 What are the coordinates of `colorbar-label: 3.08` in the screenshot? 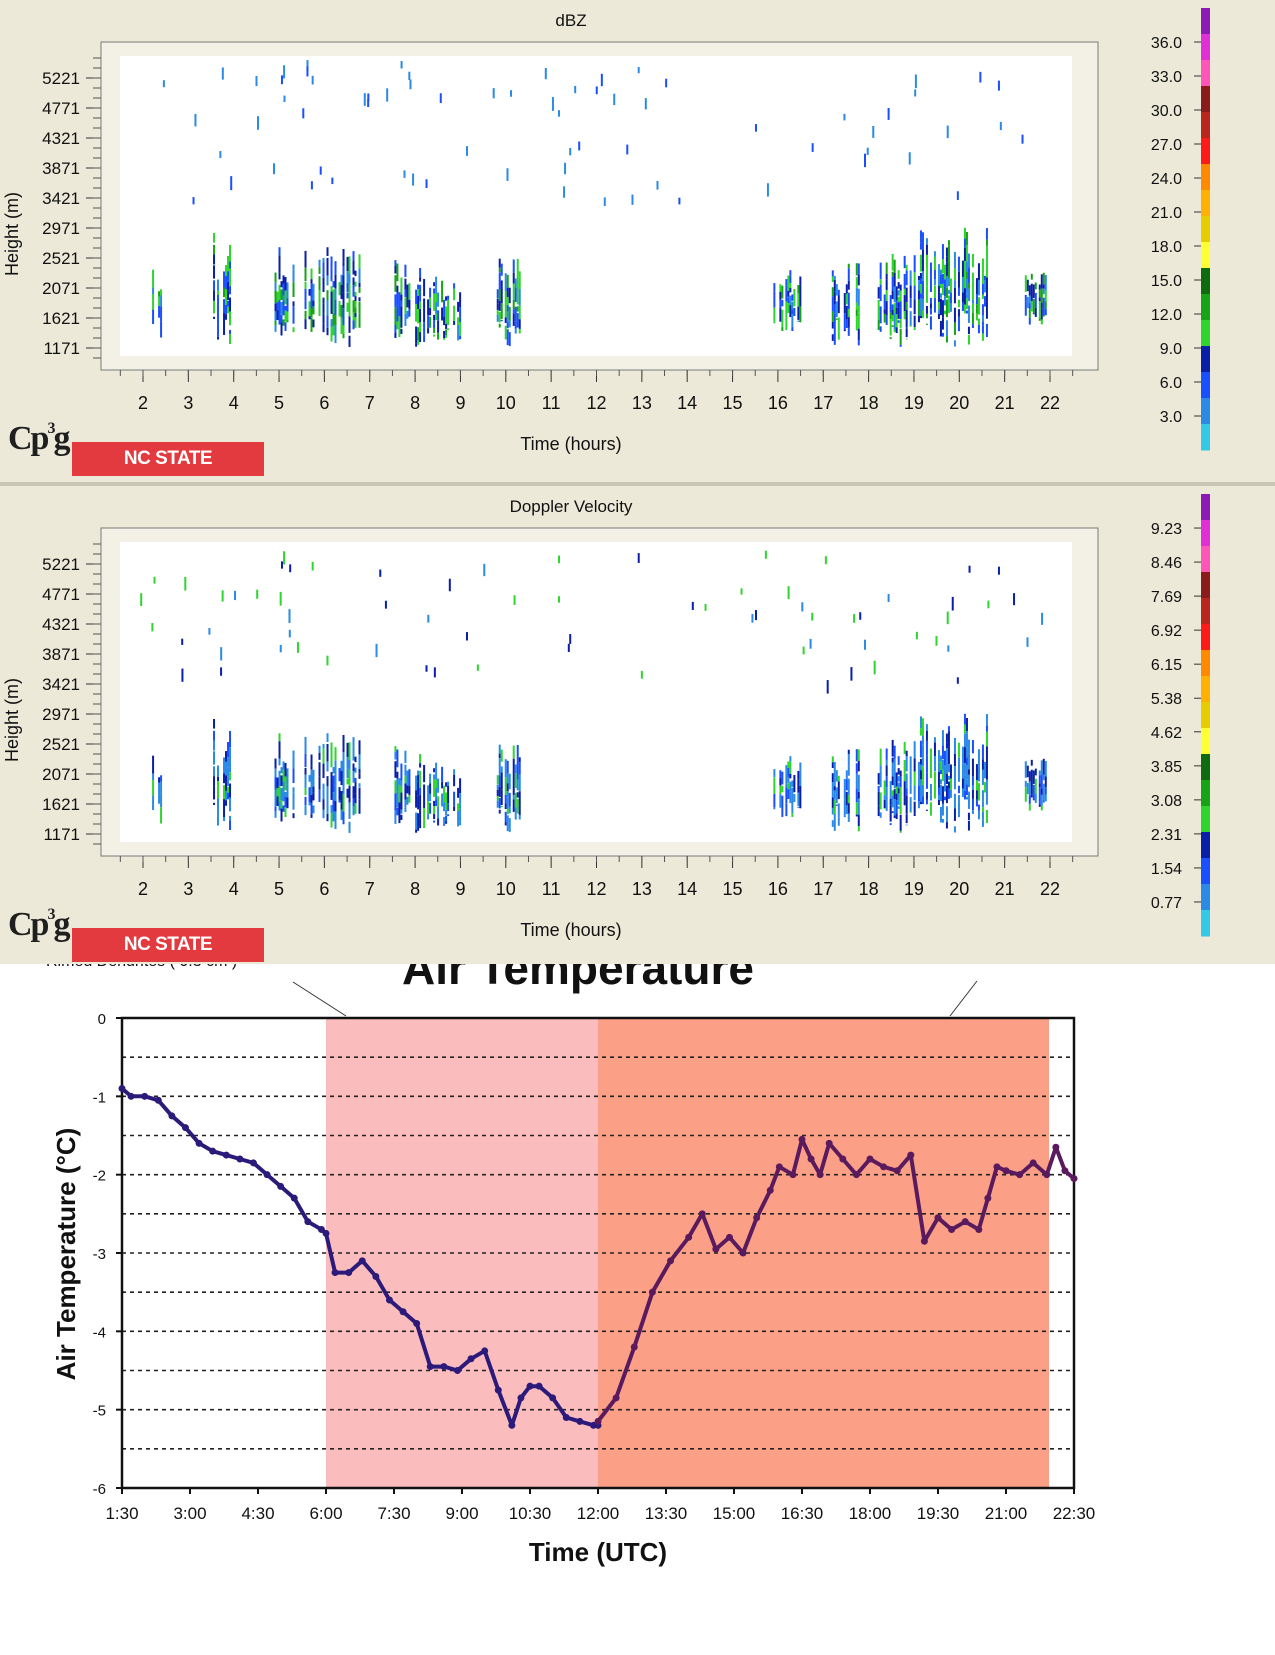 It's located at (1166, 801).